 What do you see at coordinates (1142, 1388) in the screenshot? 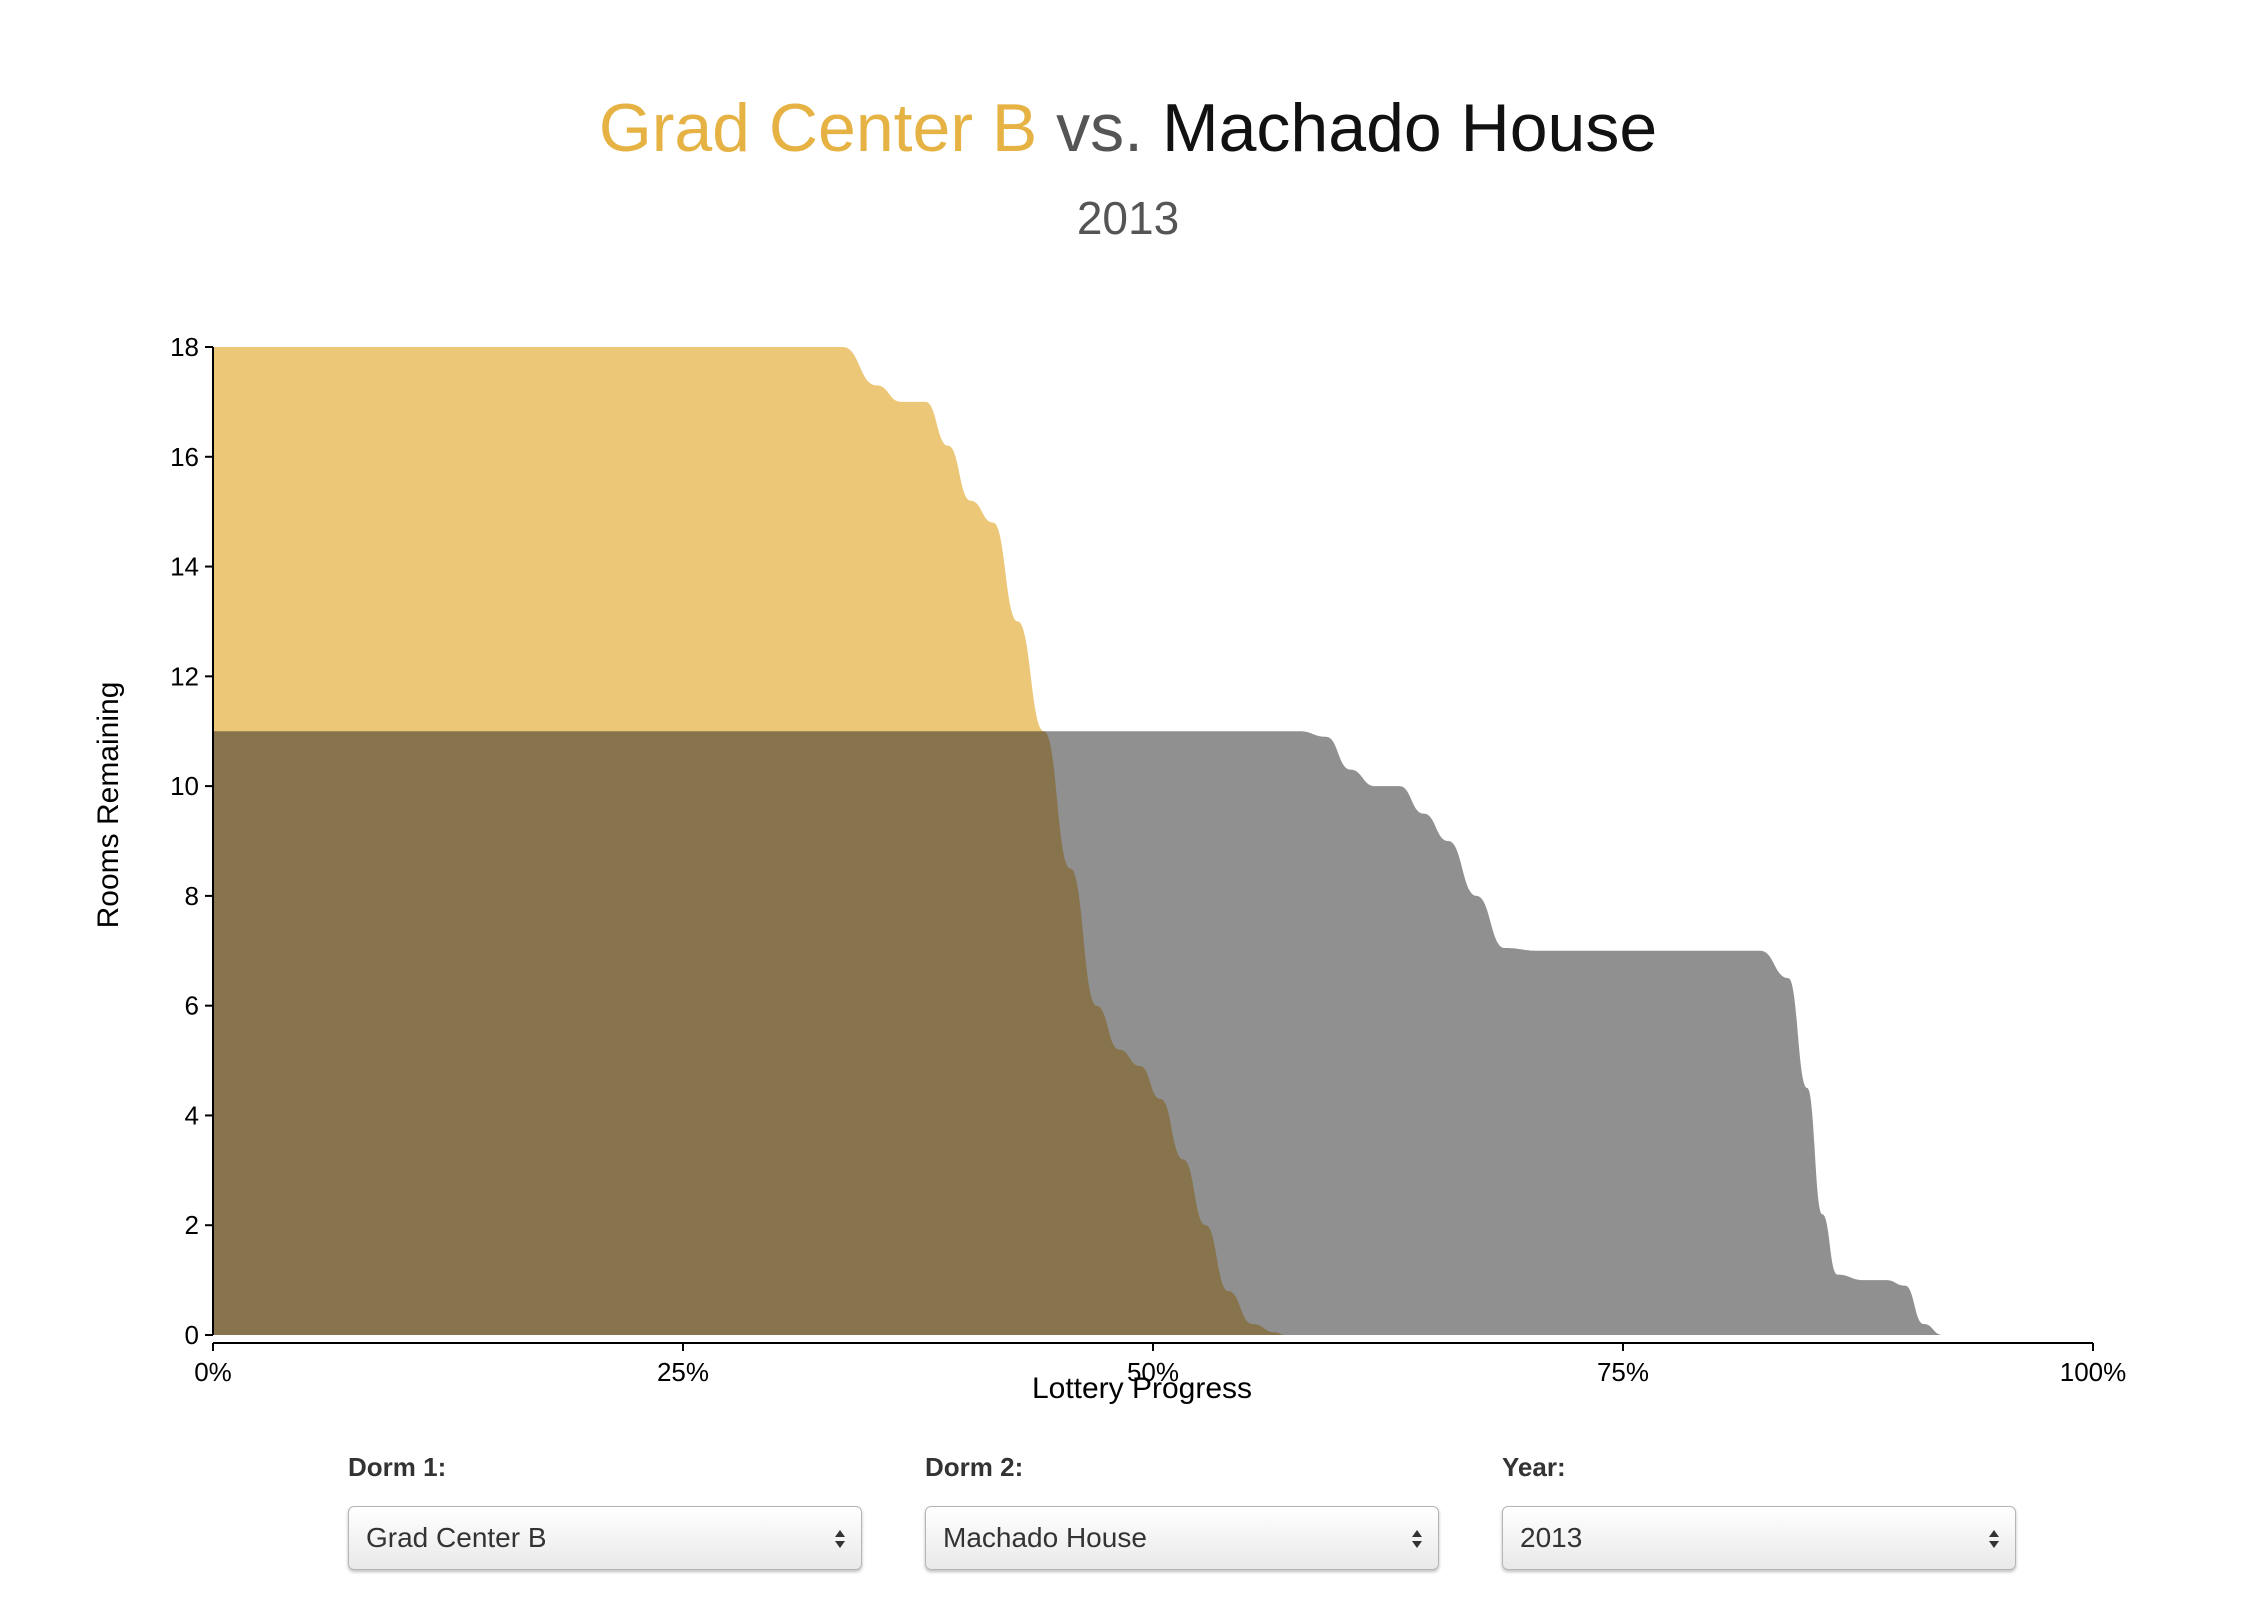
I see `x-axis-label: Lottery Progress` at bounding box center [1142, 1388].